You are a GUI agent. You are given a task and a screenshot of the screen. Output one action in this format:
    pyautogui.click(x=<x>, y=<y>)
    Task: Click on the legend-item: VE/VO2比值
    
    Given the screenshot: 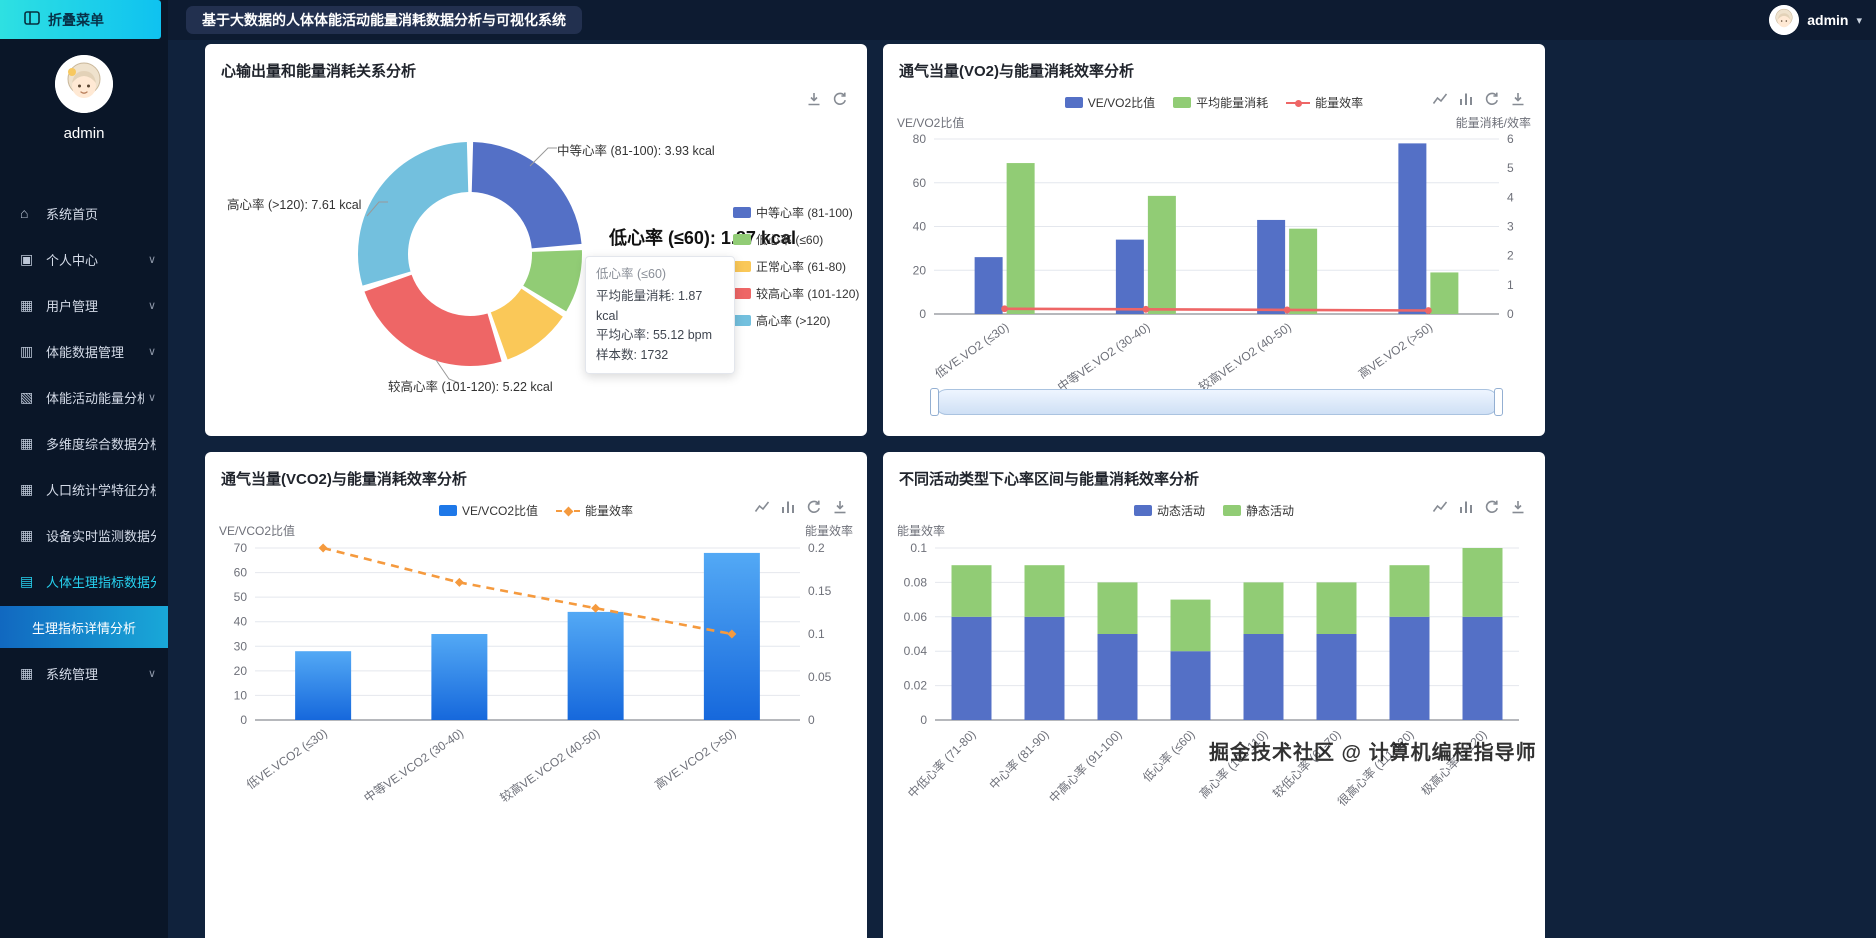 What is the action you would take?
    pyautogui.click(x=1109, y=102)
    